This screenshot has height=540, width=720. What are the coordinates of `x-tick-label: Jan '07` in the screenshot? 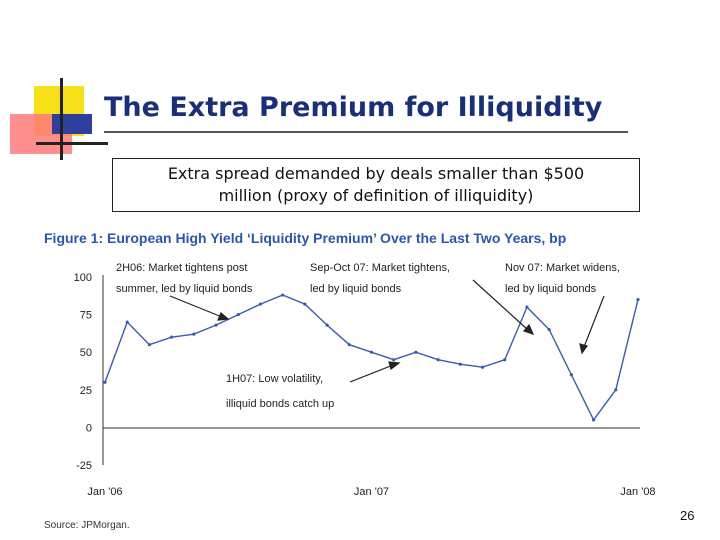 It's located at (371, 492).